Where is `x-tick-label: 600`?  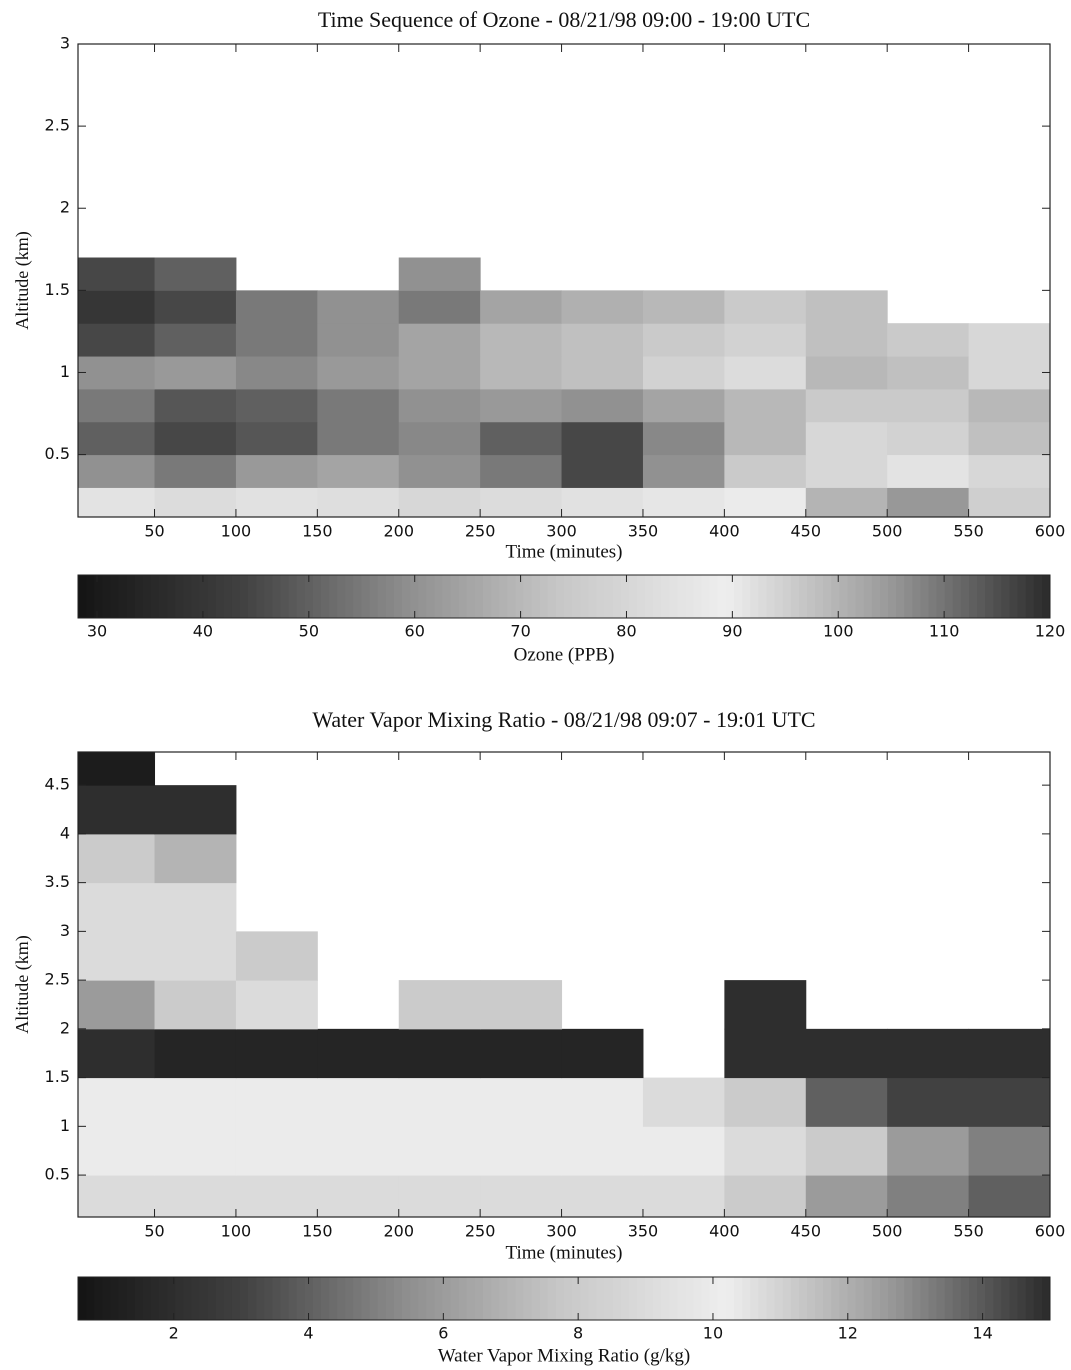 x-tick-label: 600 is located at coordinates (1050, 1231).